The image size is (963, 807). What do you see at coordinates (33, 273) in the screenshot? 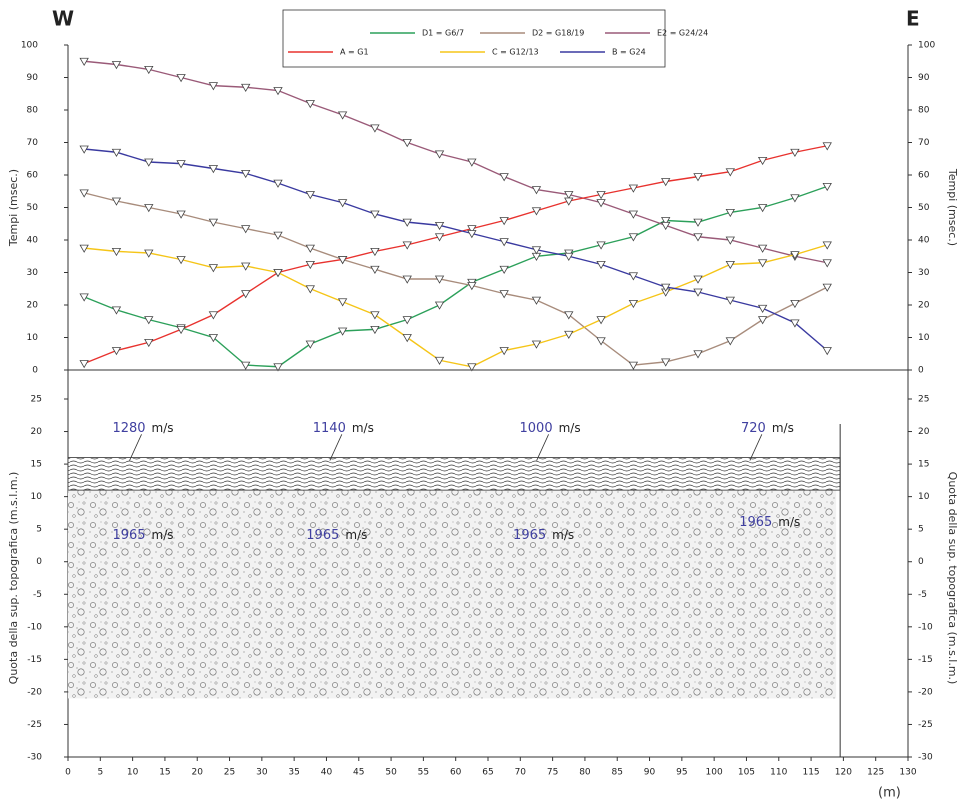
I see `y-tick-label: 30` at bounding box center [33, 273].